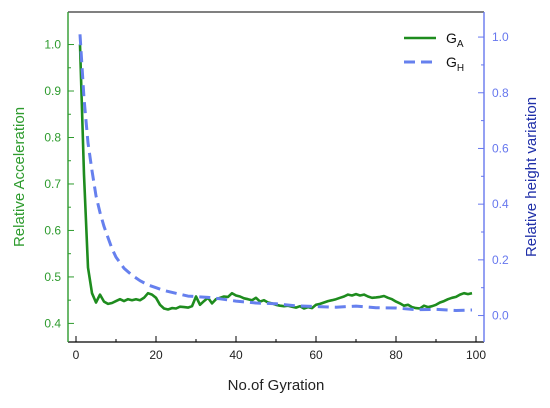  Describe the element at coordinates (76, 355) in the screenshot. I see `x-tick-label: 0` at that location.